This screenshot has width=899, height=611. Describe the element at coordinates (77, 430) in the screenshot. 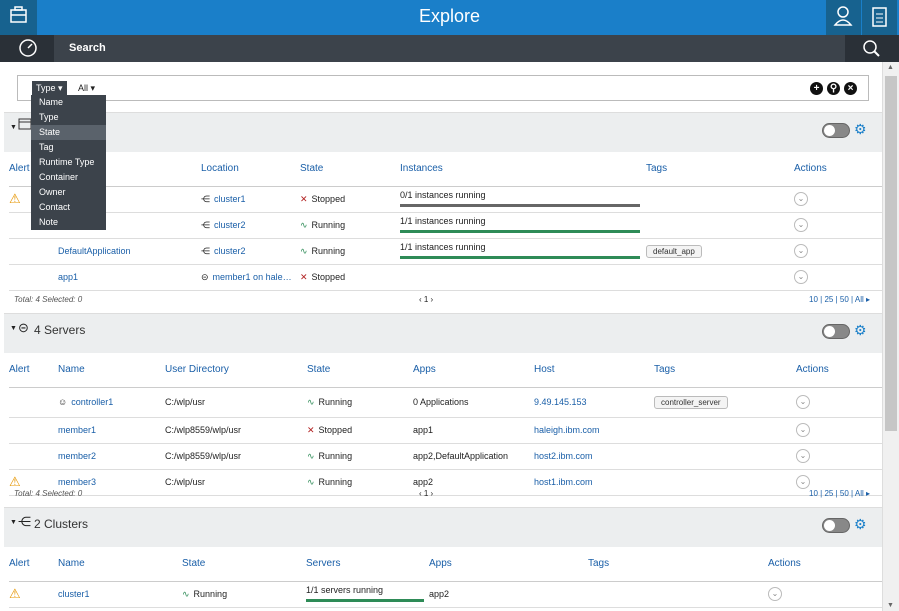

I see `server-name-link: member1` at that location.